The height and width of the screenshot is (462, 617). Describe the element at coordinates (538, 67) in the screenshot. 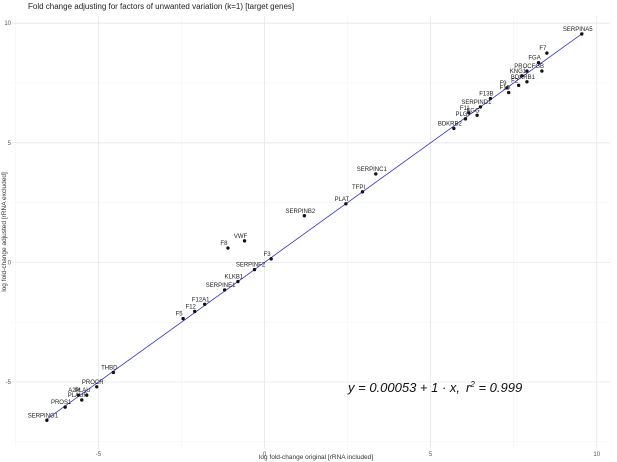

I see `point-label: FGB` at that location.